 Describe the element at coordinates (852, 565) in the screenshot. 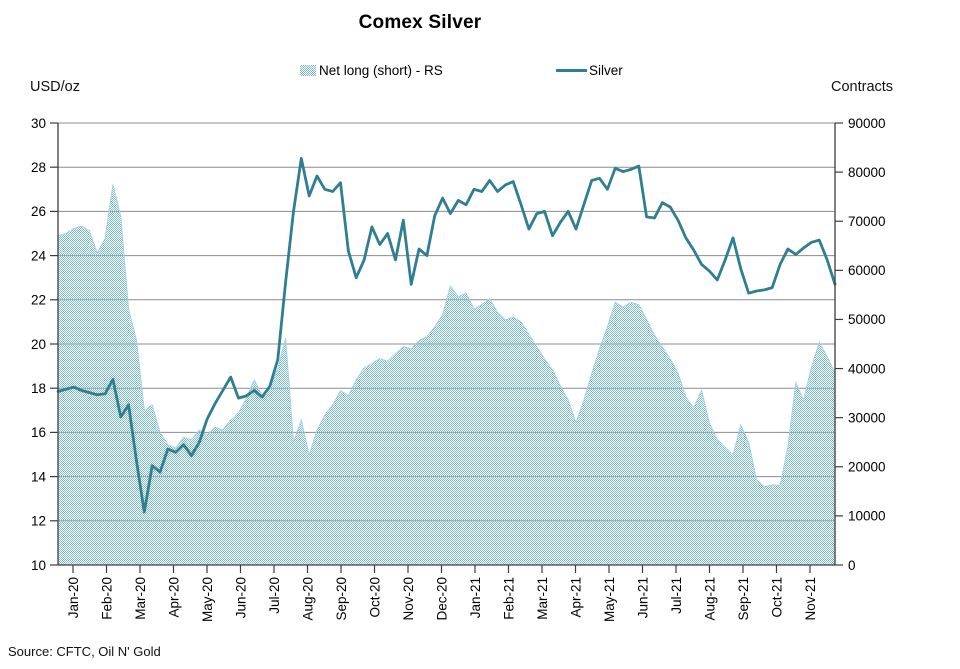

I see `right-axis-tick-label: 0` at that location.